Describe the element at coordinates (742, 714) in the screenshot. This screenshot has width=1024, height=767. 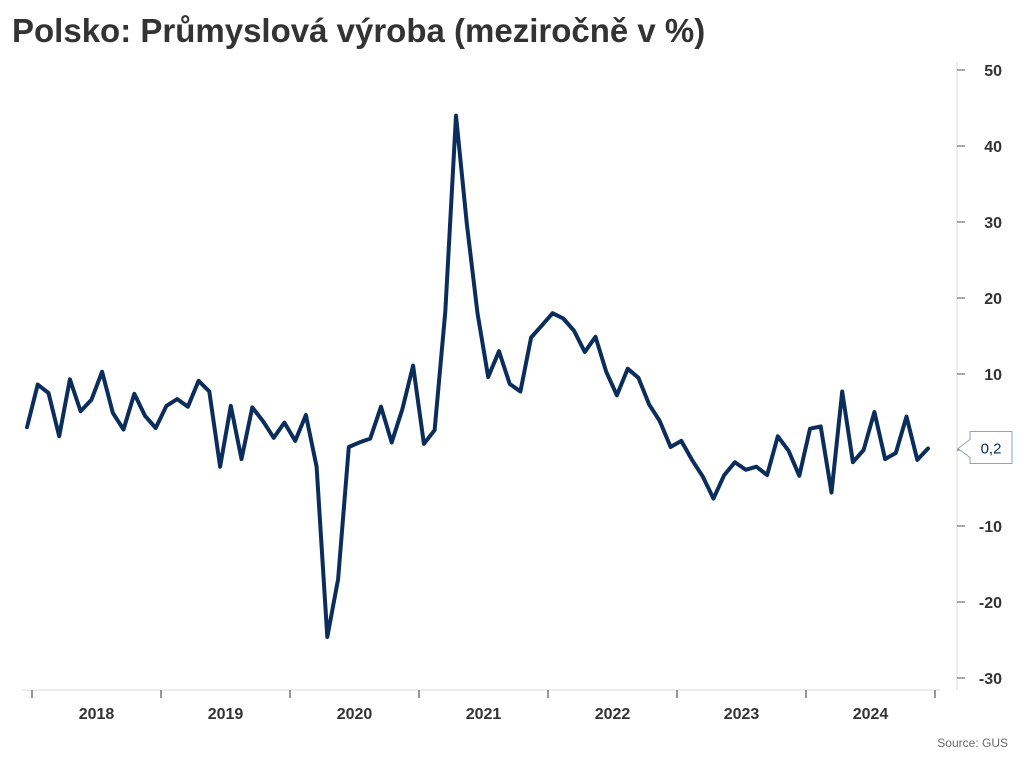
I see `x-tick-label: 2023` at that location.